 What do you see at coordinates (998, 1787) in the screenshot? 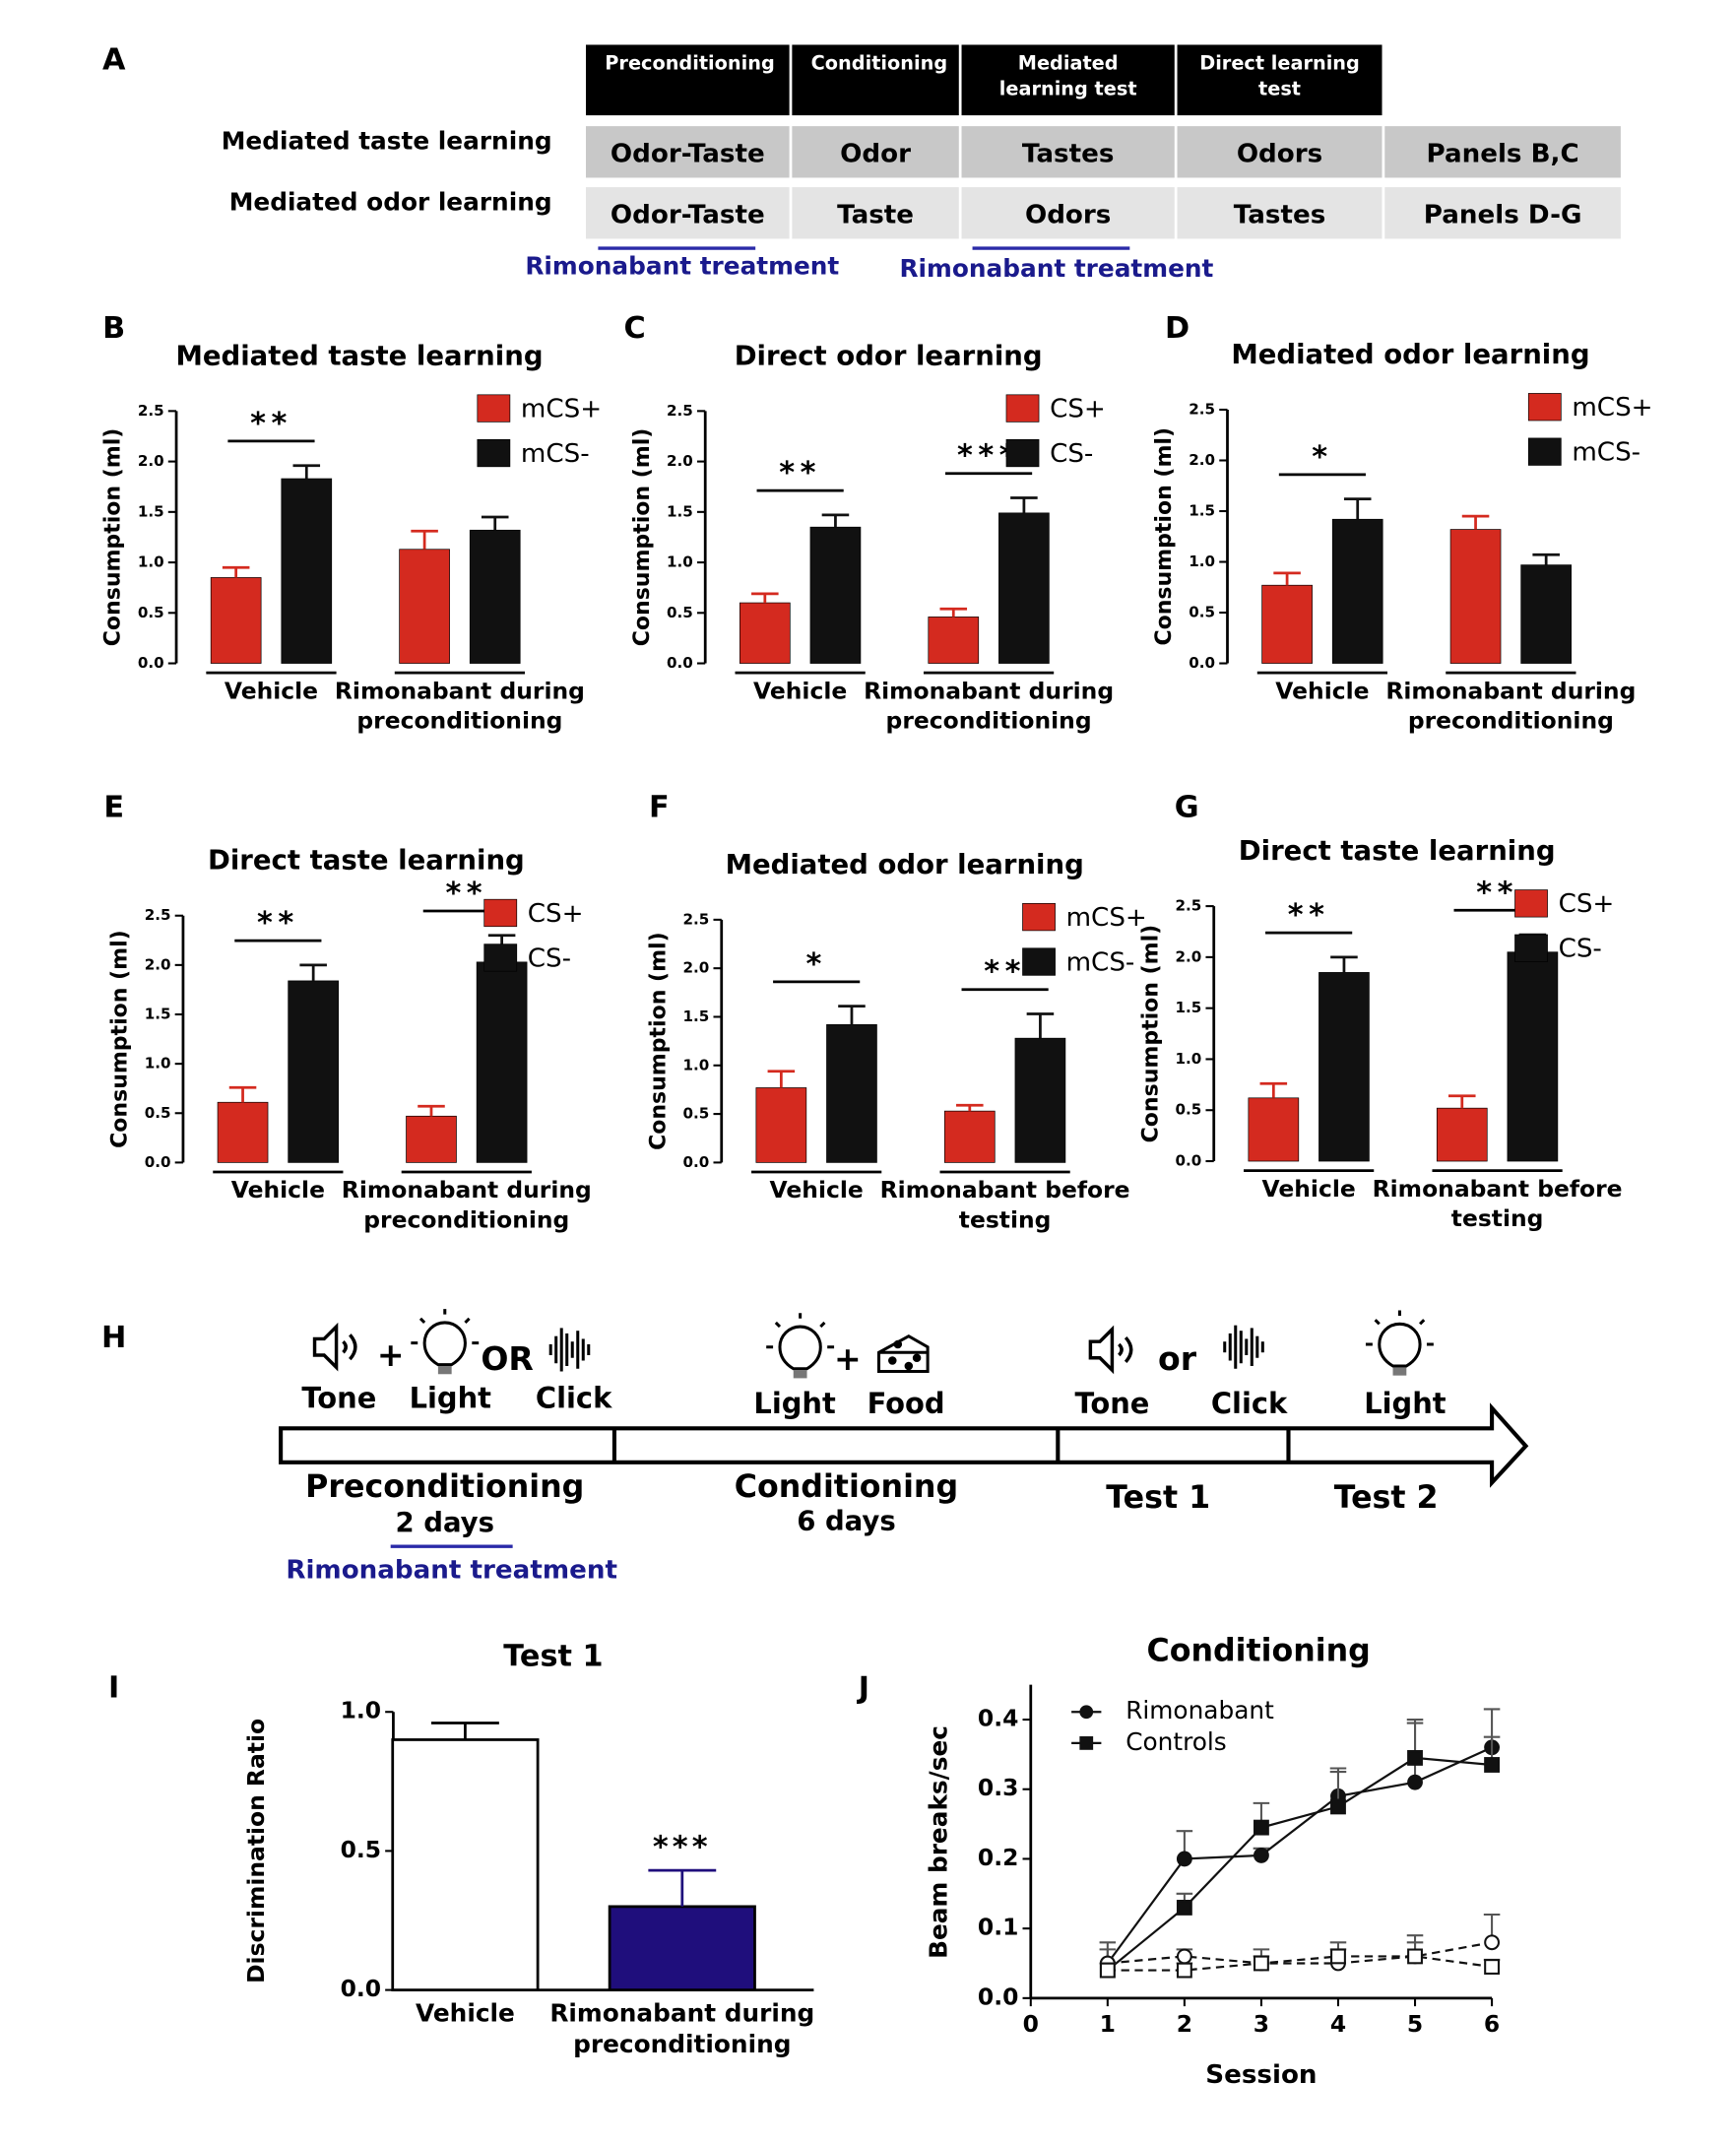
I see `y-tick-label: 0.3` at bounding box center [998, 1787].